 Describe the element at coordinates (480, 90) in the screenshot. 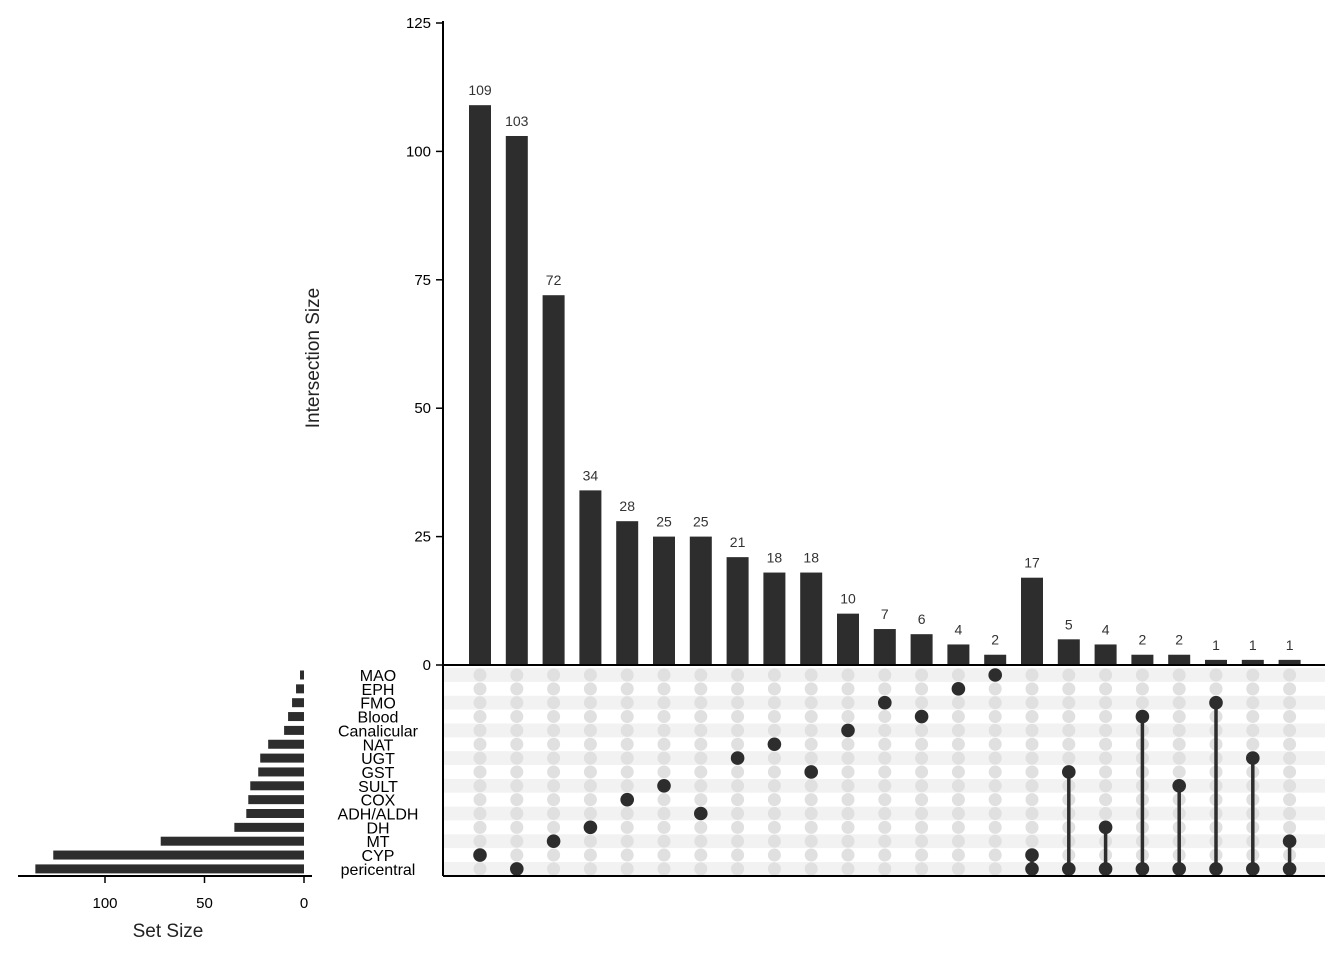

I see `bar-value-label: 109` at that location.